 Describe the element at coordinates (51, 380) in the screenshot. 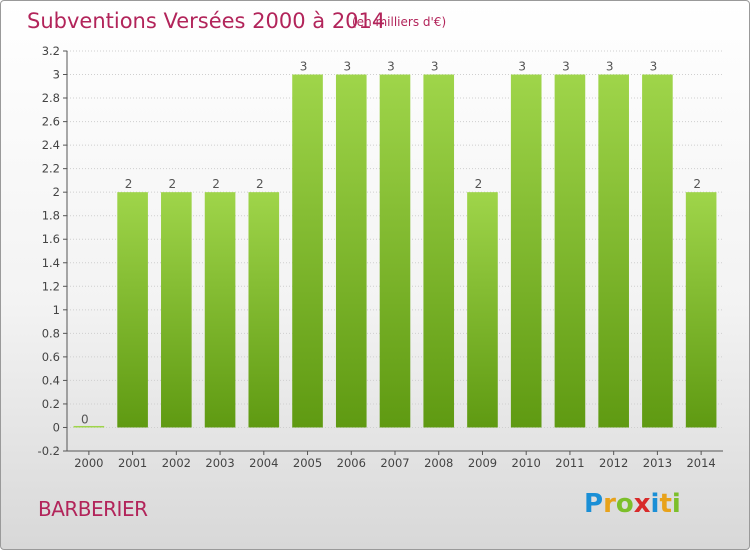

I see `y-tick-label: 0.4` at that location.